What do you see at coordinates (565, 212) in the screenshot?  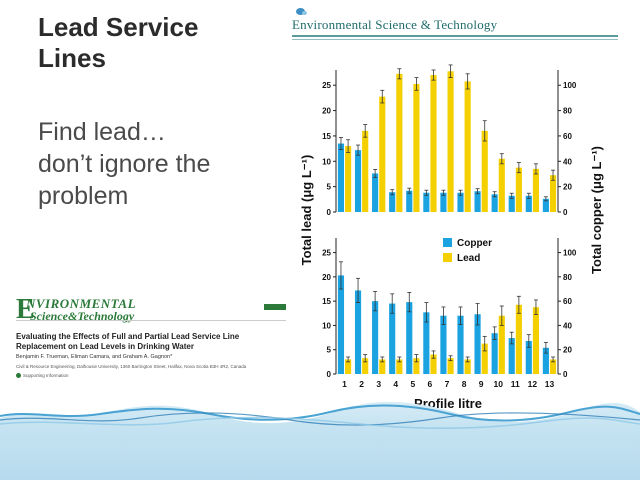 I see `right-tick-label-top: 0` at bounding box center [565, 212].